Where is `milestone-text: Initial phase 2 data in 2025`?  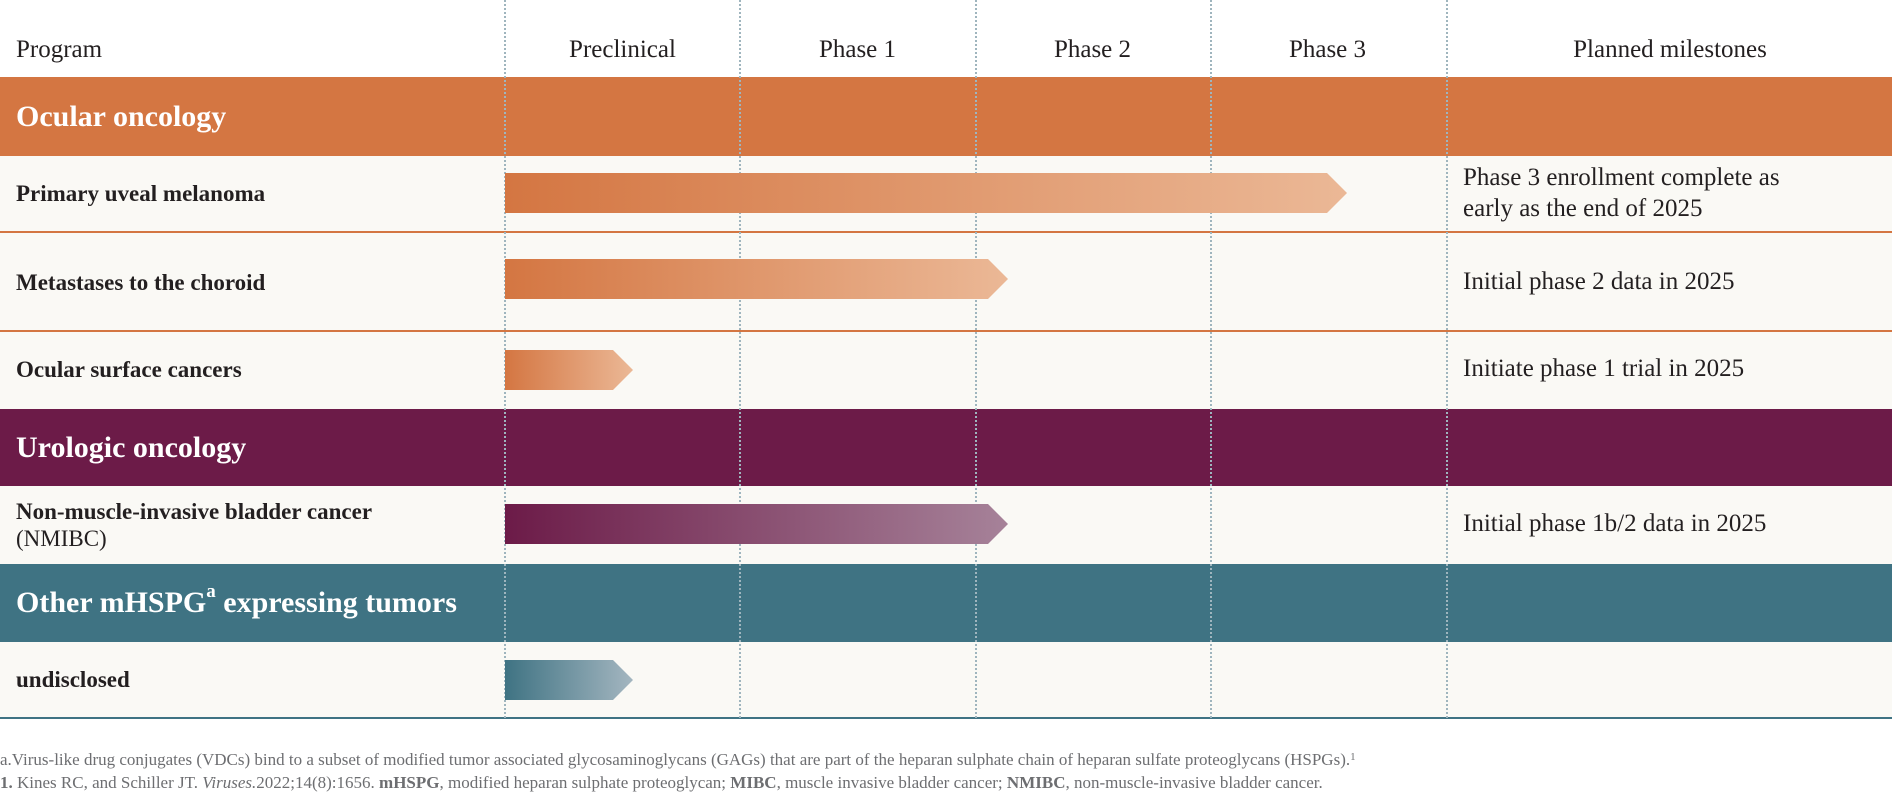 milestone-text: Initial phase 2 data in 2025 is located at coordinates (1599, 281).